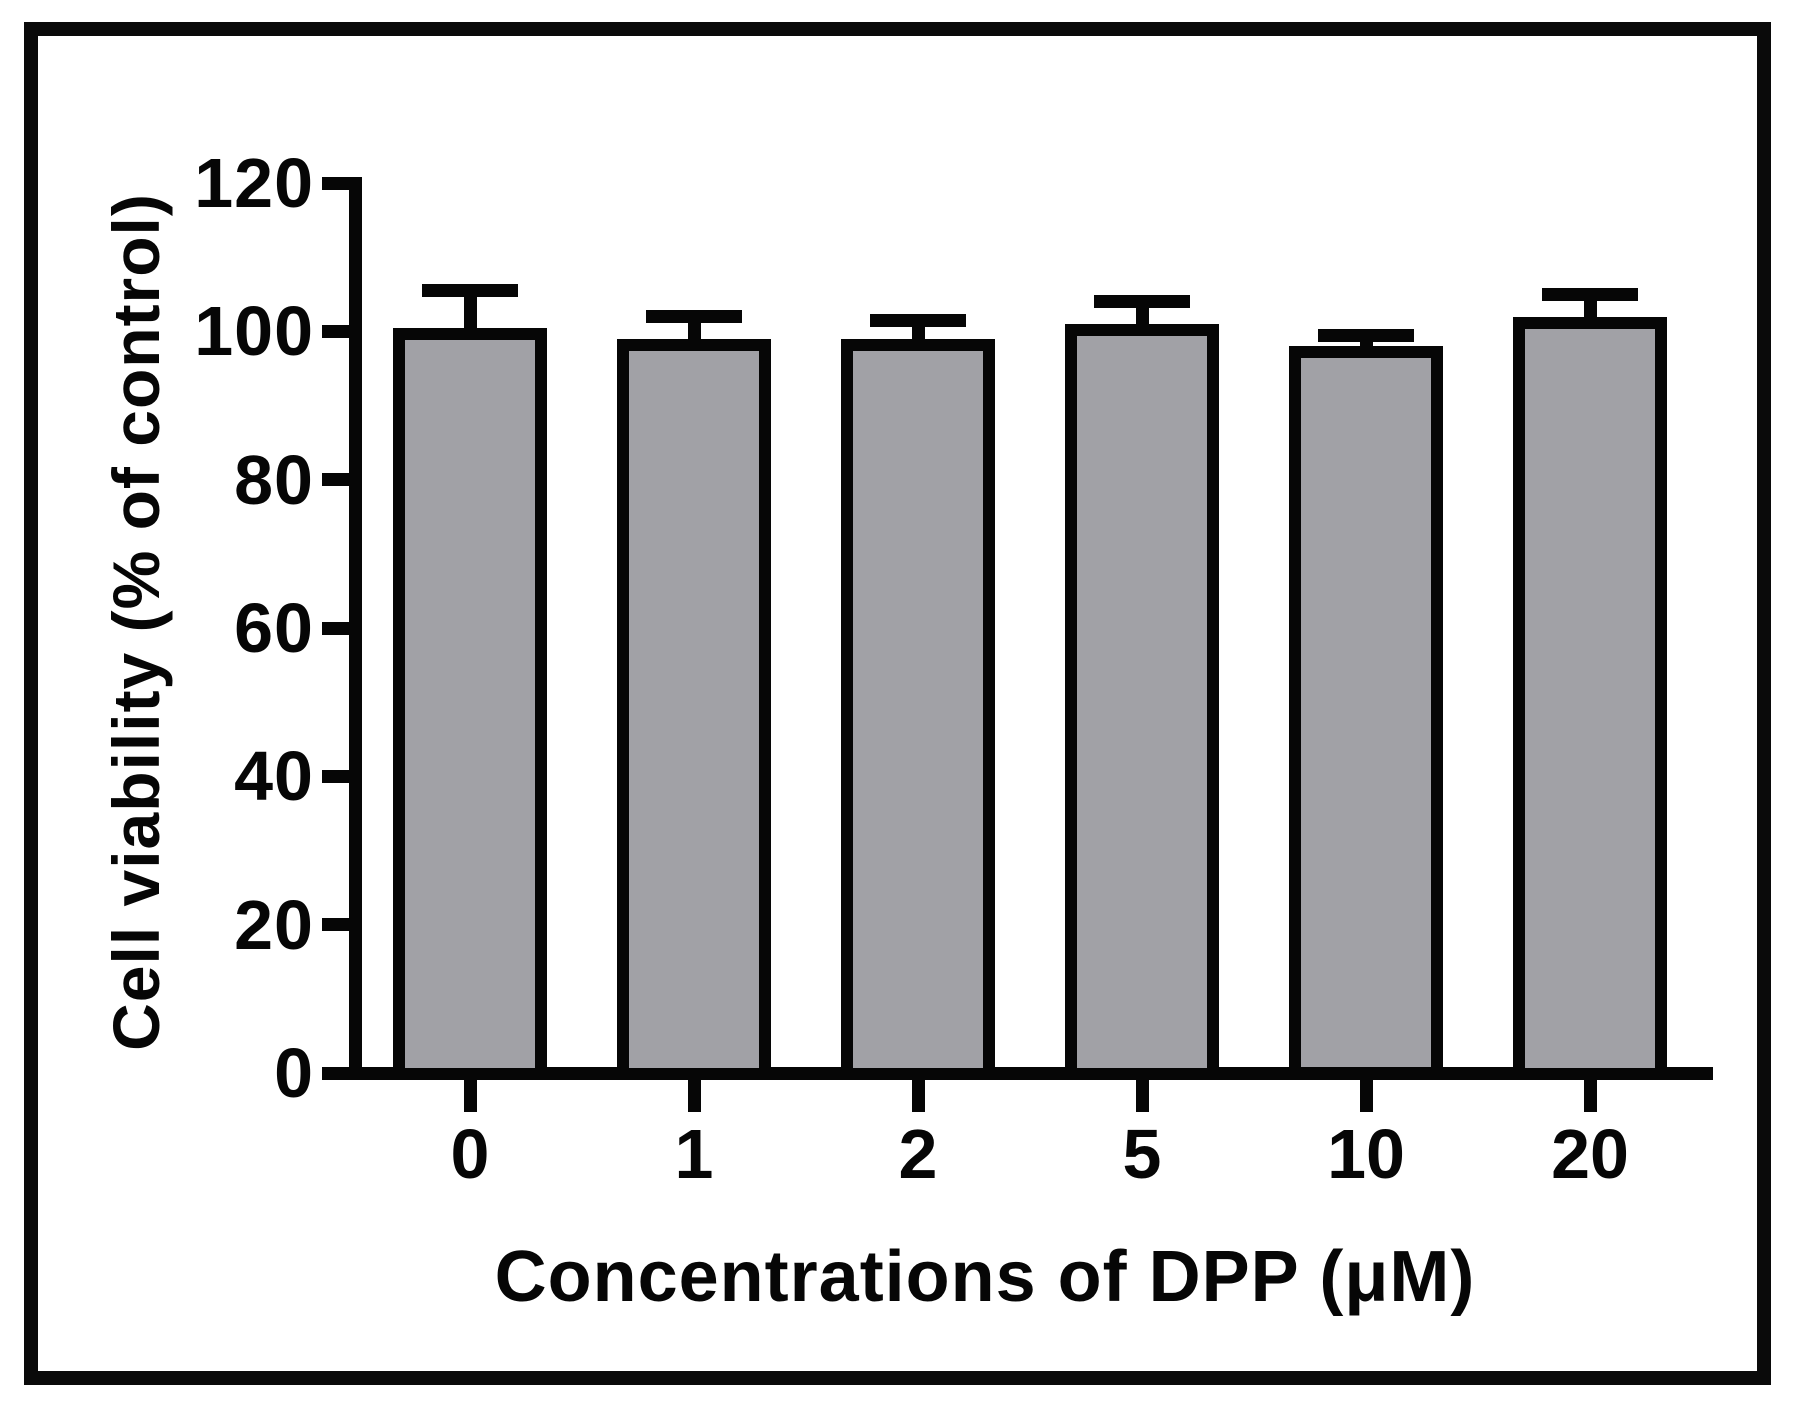 The width and height of the screenshot is (1798, 1416). I want to click on x-tick-label: 5, so click(1142, 1154).